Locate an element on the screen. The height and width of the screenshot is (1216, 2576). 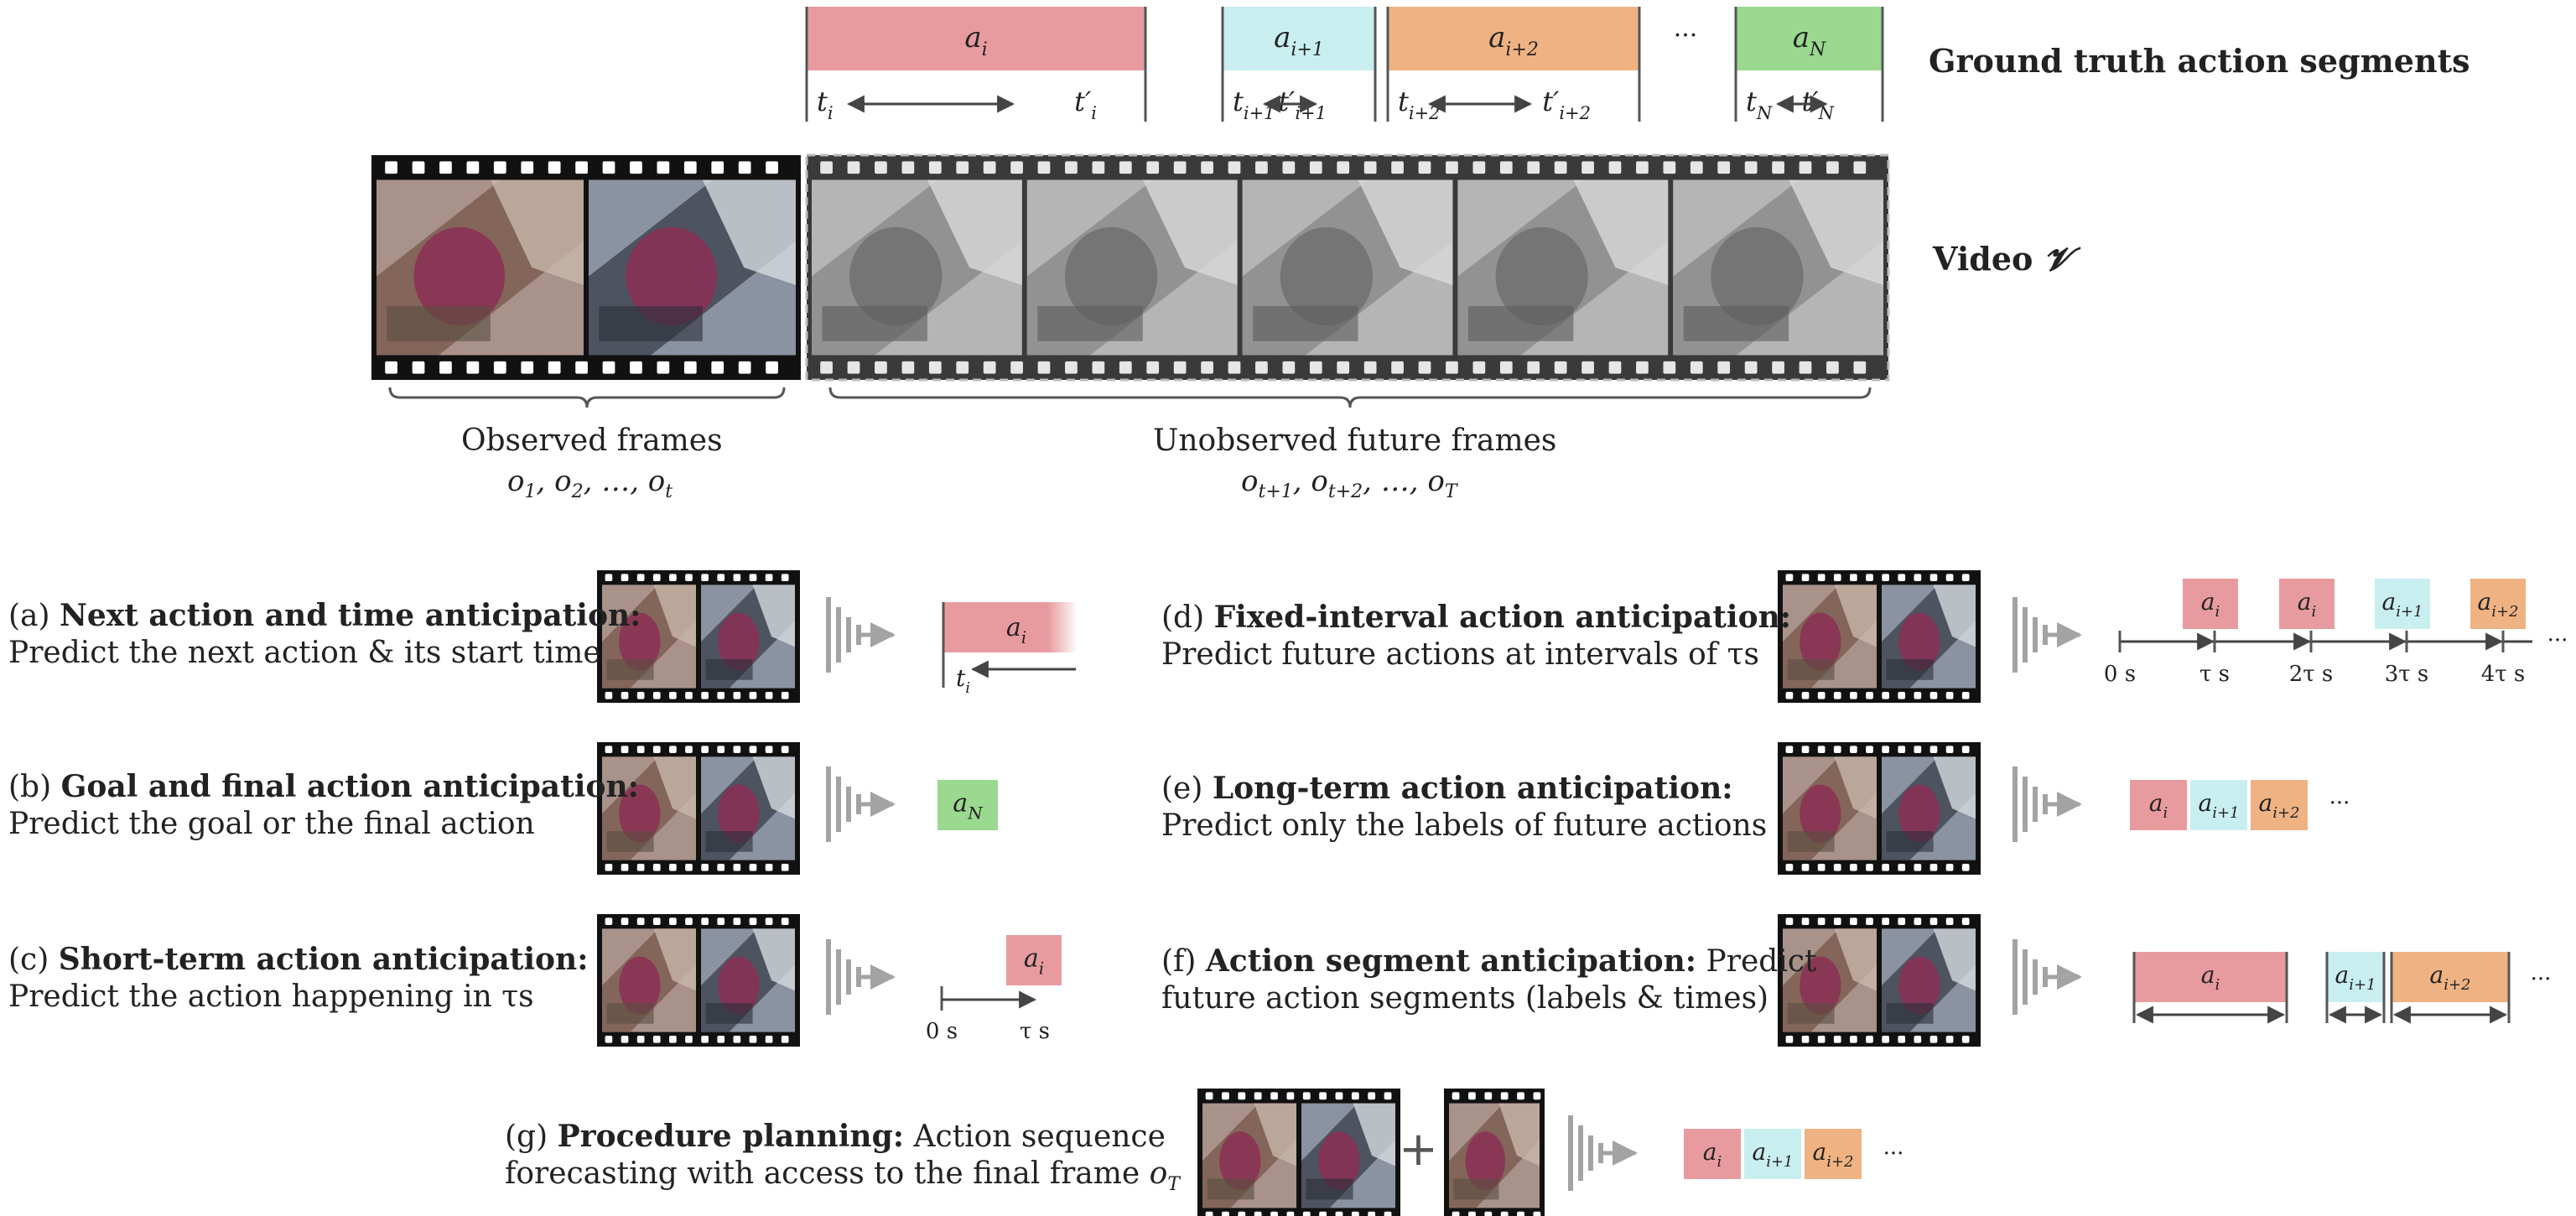
task-e-box-3: ai+2 is located at coordinates (2279, 805).